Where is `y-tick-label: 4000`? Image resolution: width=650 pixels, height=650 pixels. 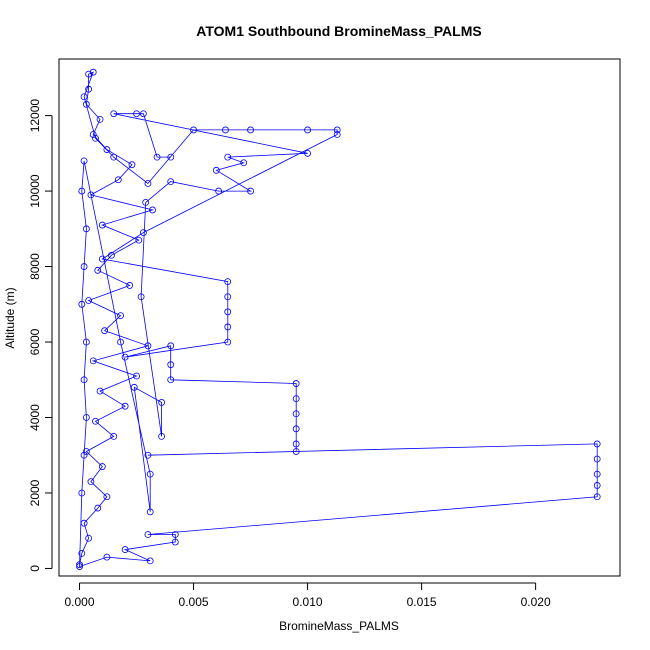
y-tick-label: 4000 is located at coordinates (35, 417).